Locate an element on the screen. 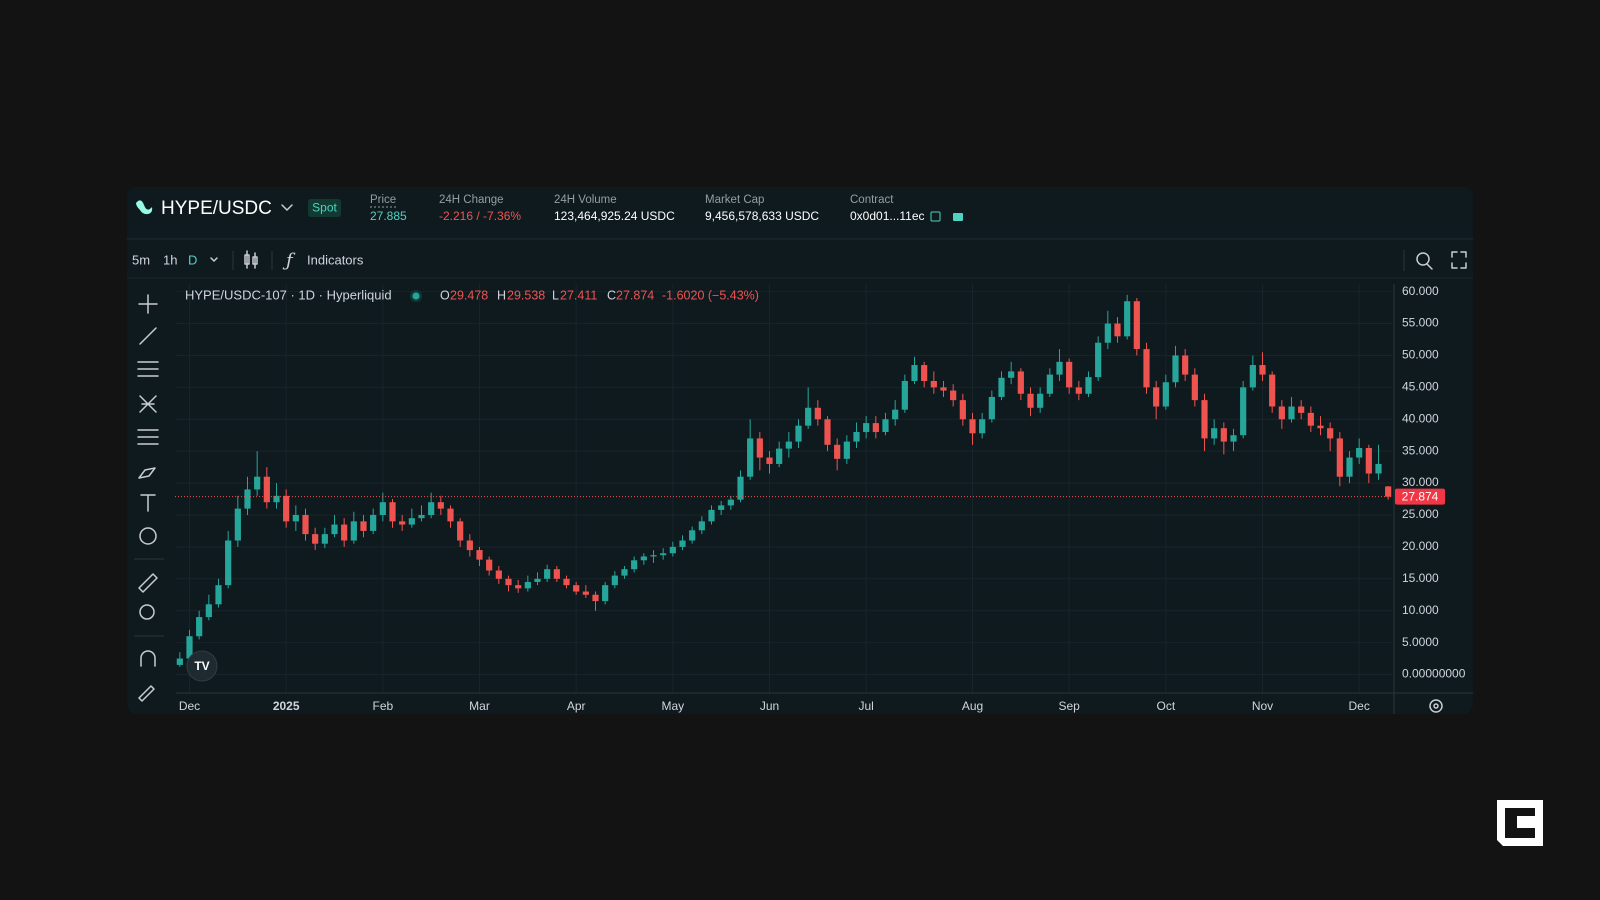 Image resolution: width=1600 pixels, height=900 pixels. interval-button: 5m is located at coordinates (141, 259).